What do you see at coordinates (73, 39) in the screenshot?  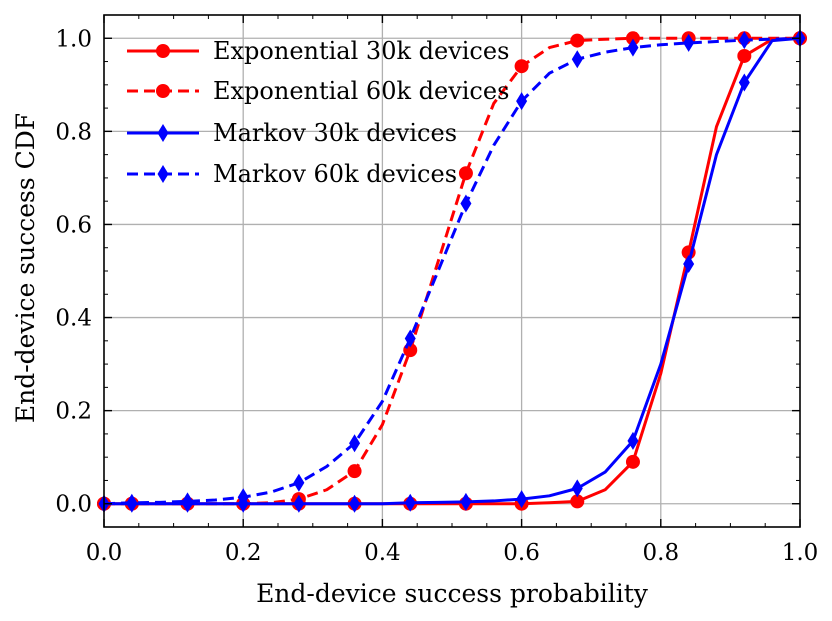 I see `y-tick-label: 1.0` at bounding box center [73, 39].